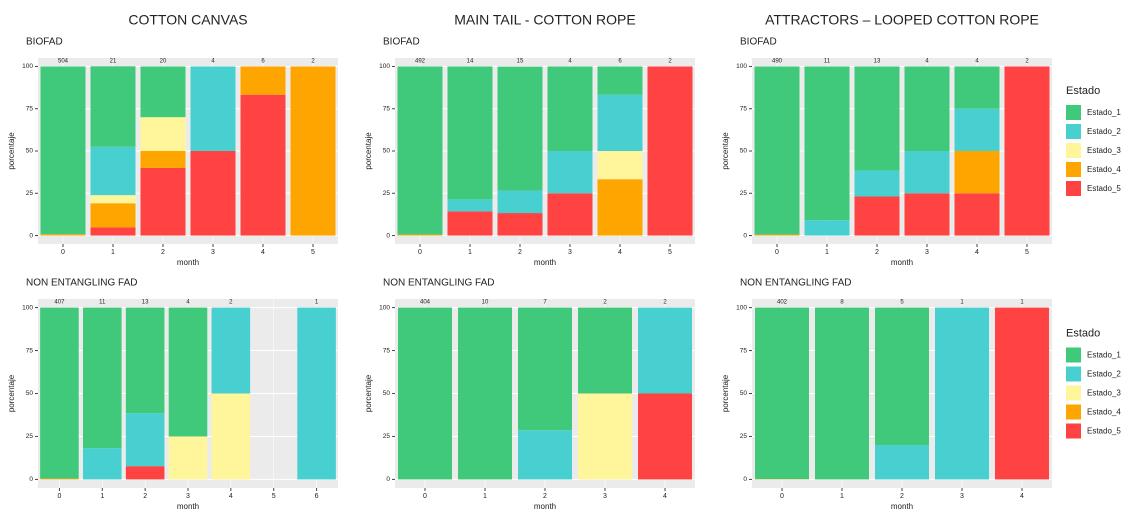  I want to click on column-title: ATTRACTORS – LOOPED COTTON ROPE, so click(902, 20).